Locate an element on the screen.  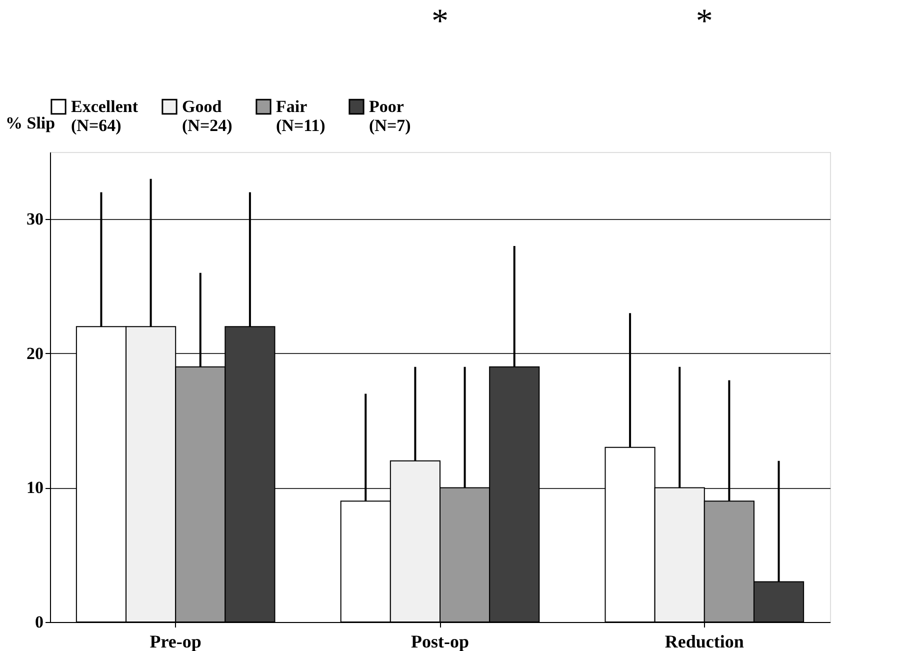
y-tick-label: 10 is located at coordinates (35, 488).